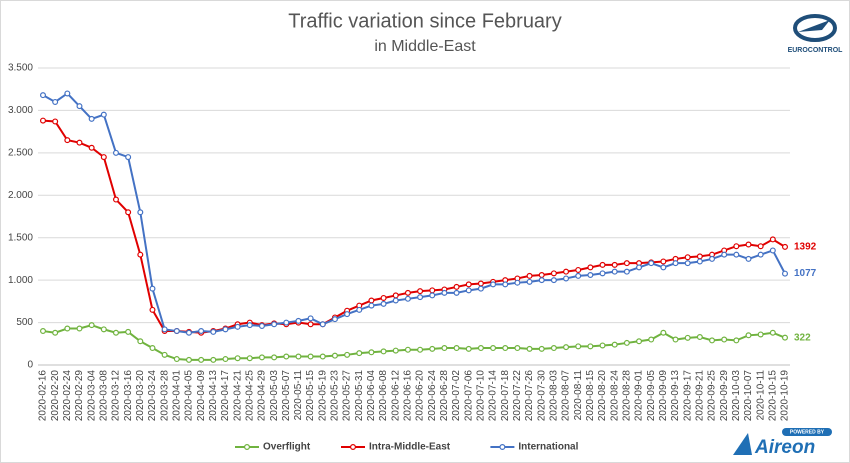 The image size is (850, 463). I want to click on x-tick-label: 2020-02-29, so click(79, 396).